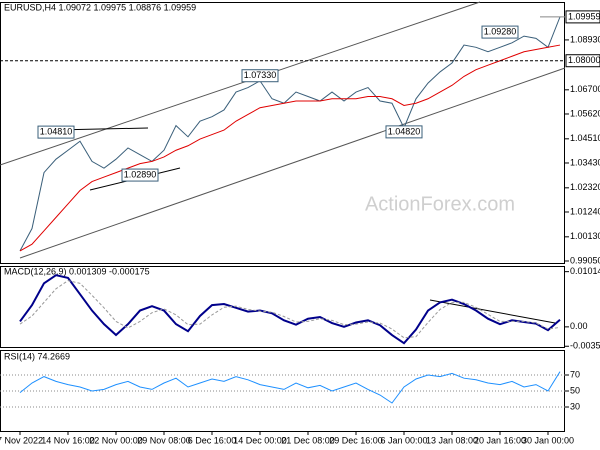 The width and height of the screenshot is (600, 450). What do you see at coordinates (37, 356) in the screenshot?
I see `rsi-title: RSI(14) 74.2669` at bounding box center [37, 356].